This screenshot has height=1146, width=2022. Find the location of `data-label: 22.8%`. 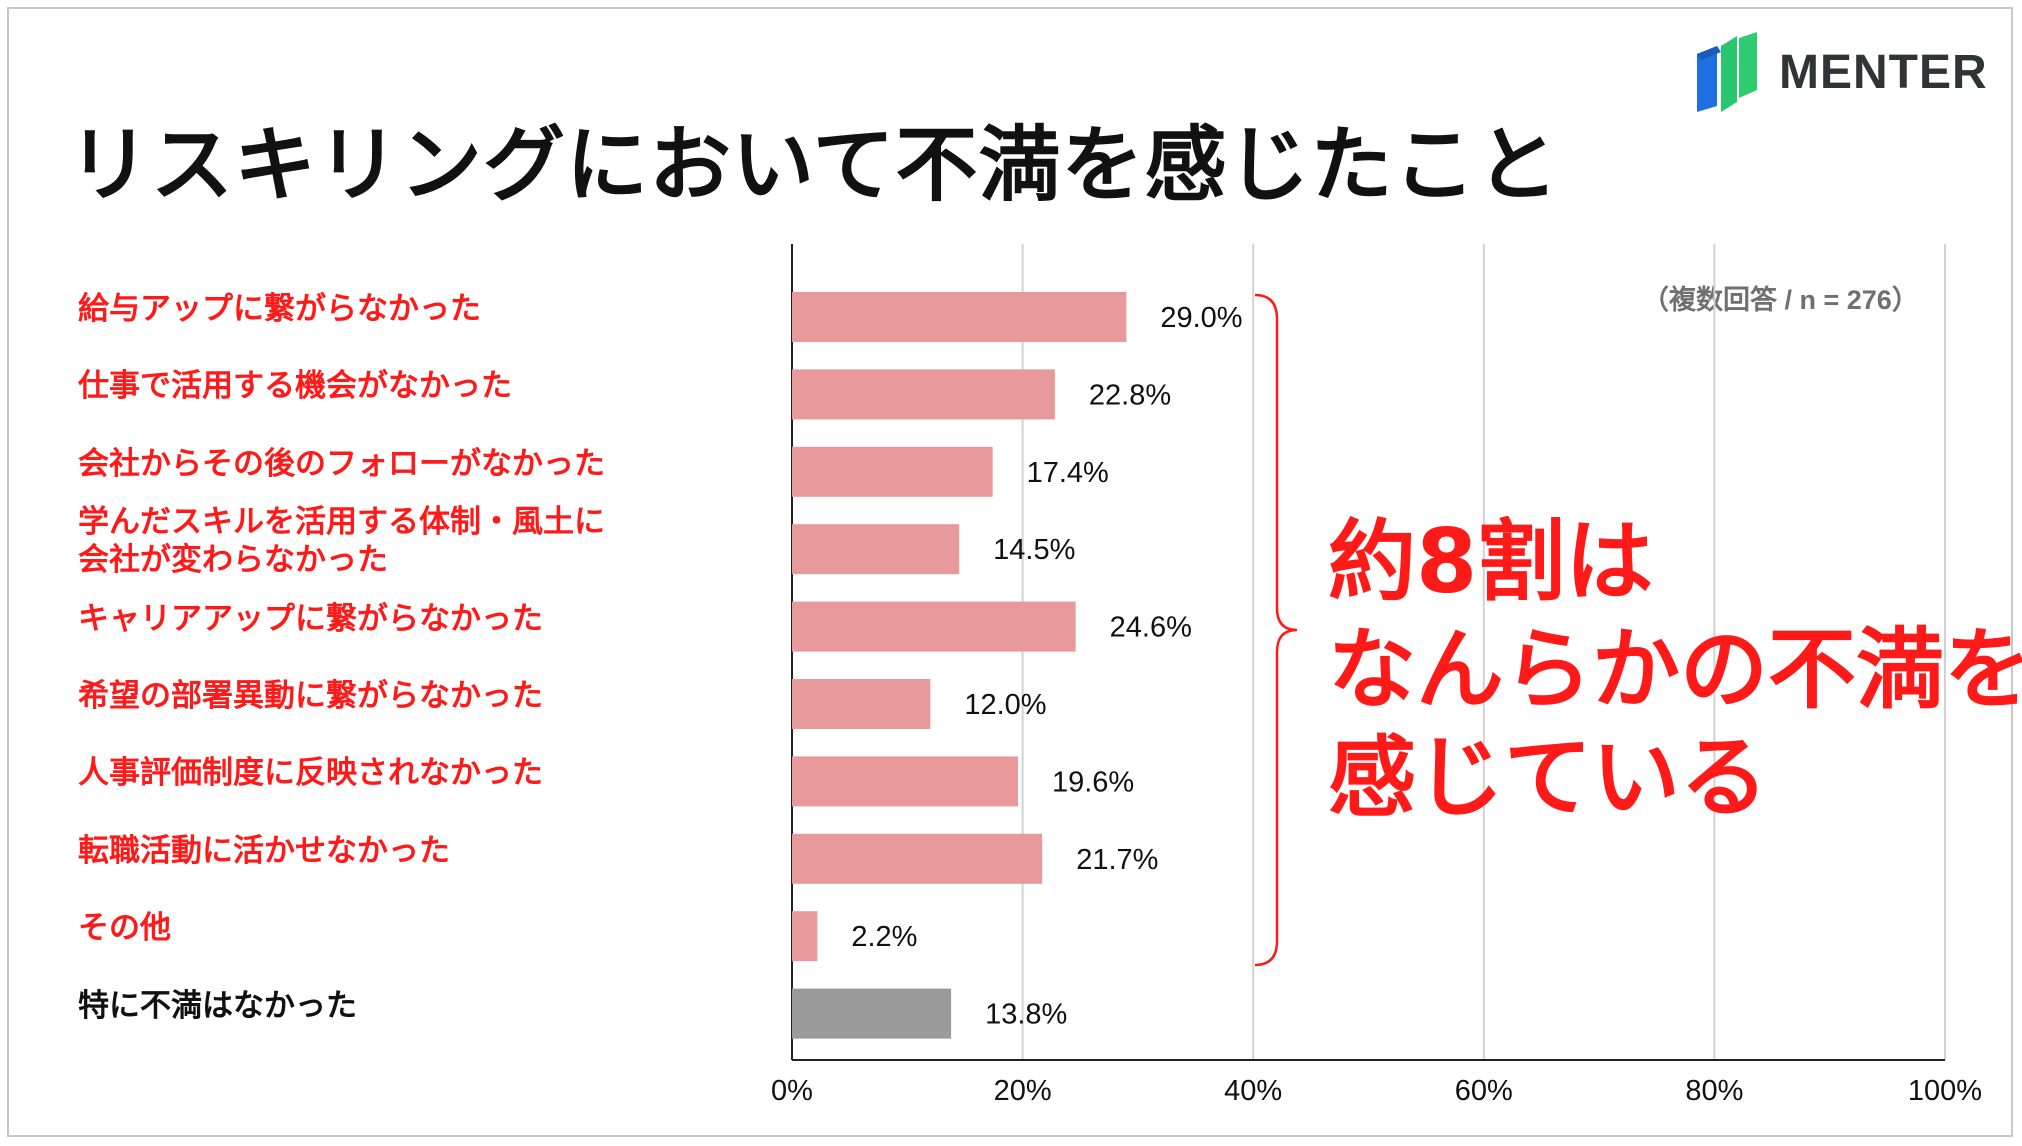

data-label: 22.8% is located at coordinates (1130, 395).